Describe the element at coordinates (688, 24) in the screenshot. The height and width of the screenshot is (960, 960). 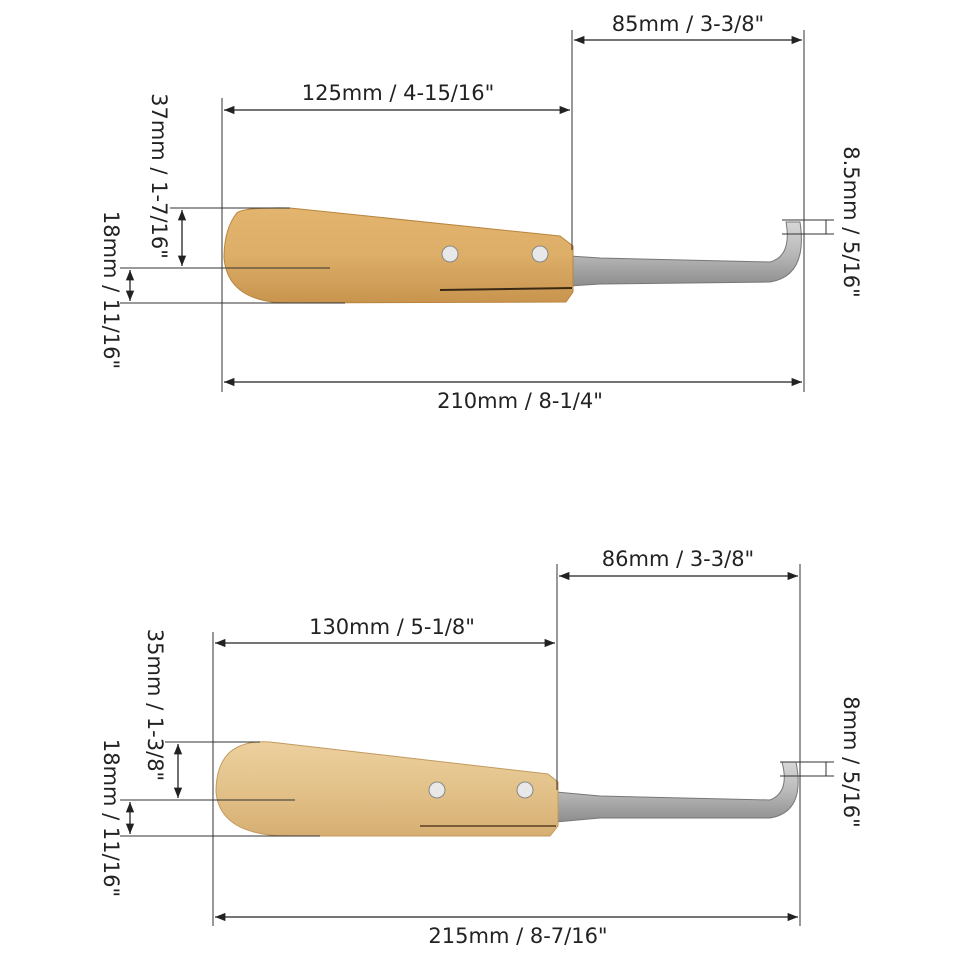
I see `blade-length: 85mm / 3-3/8"` at that location.